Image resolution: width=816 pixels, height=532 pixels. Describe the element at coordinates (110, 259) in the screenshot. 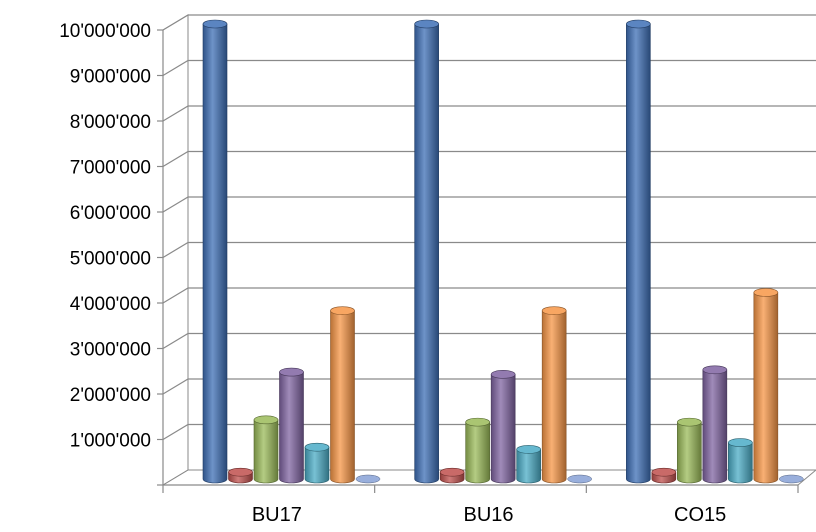

I see `y-tick-label: 5'000'000` at that location.